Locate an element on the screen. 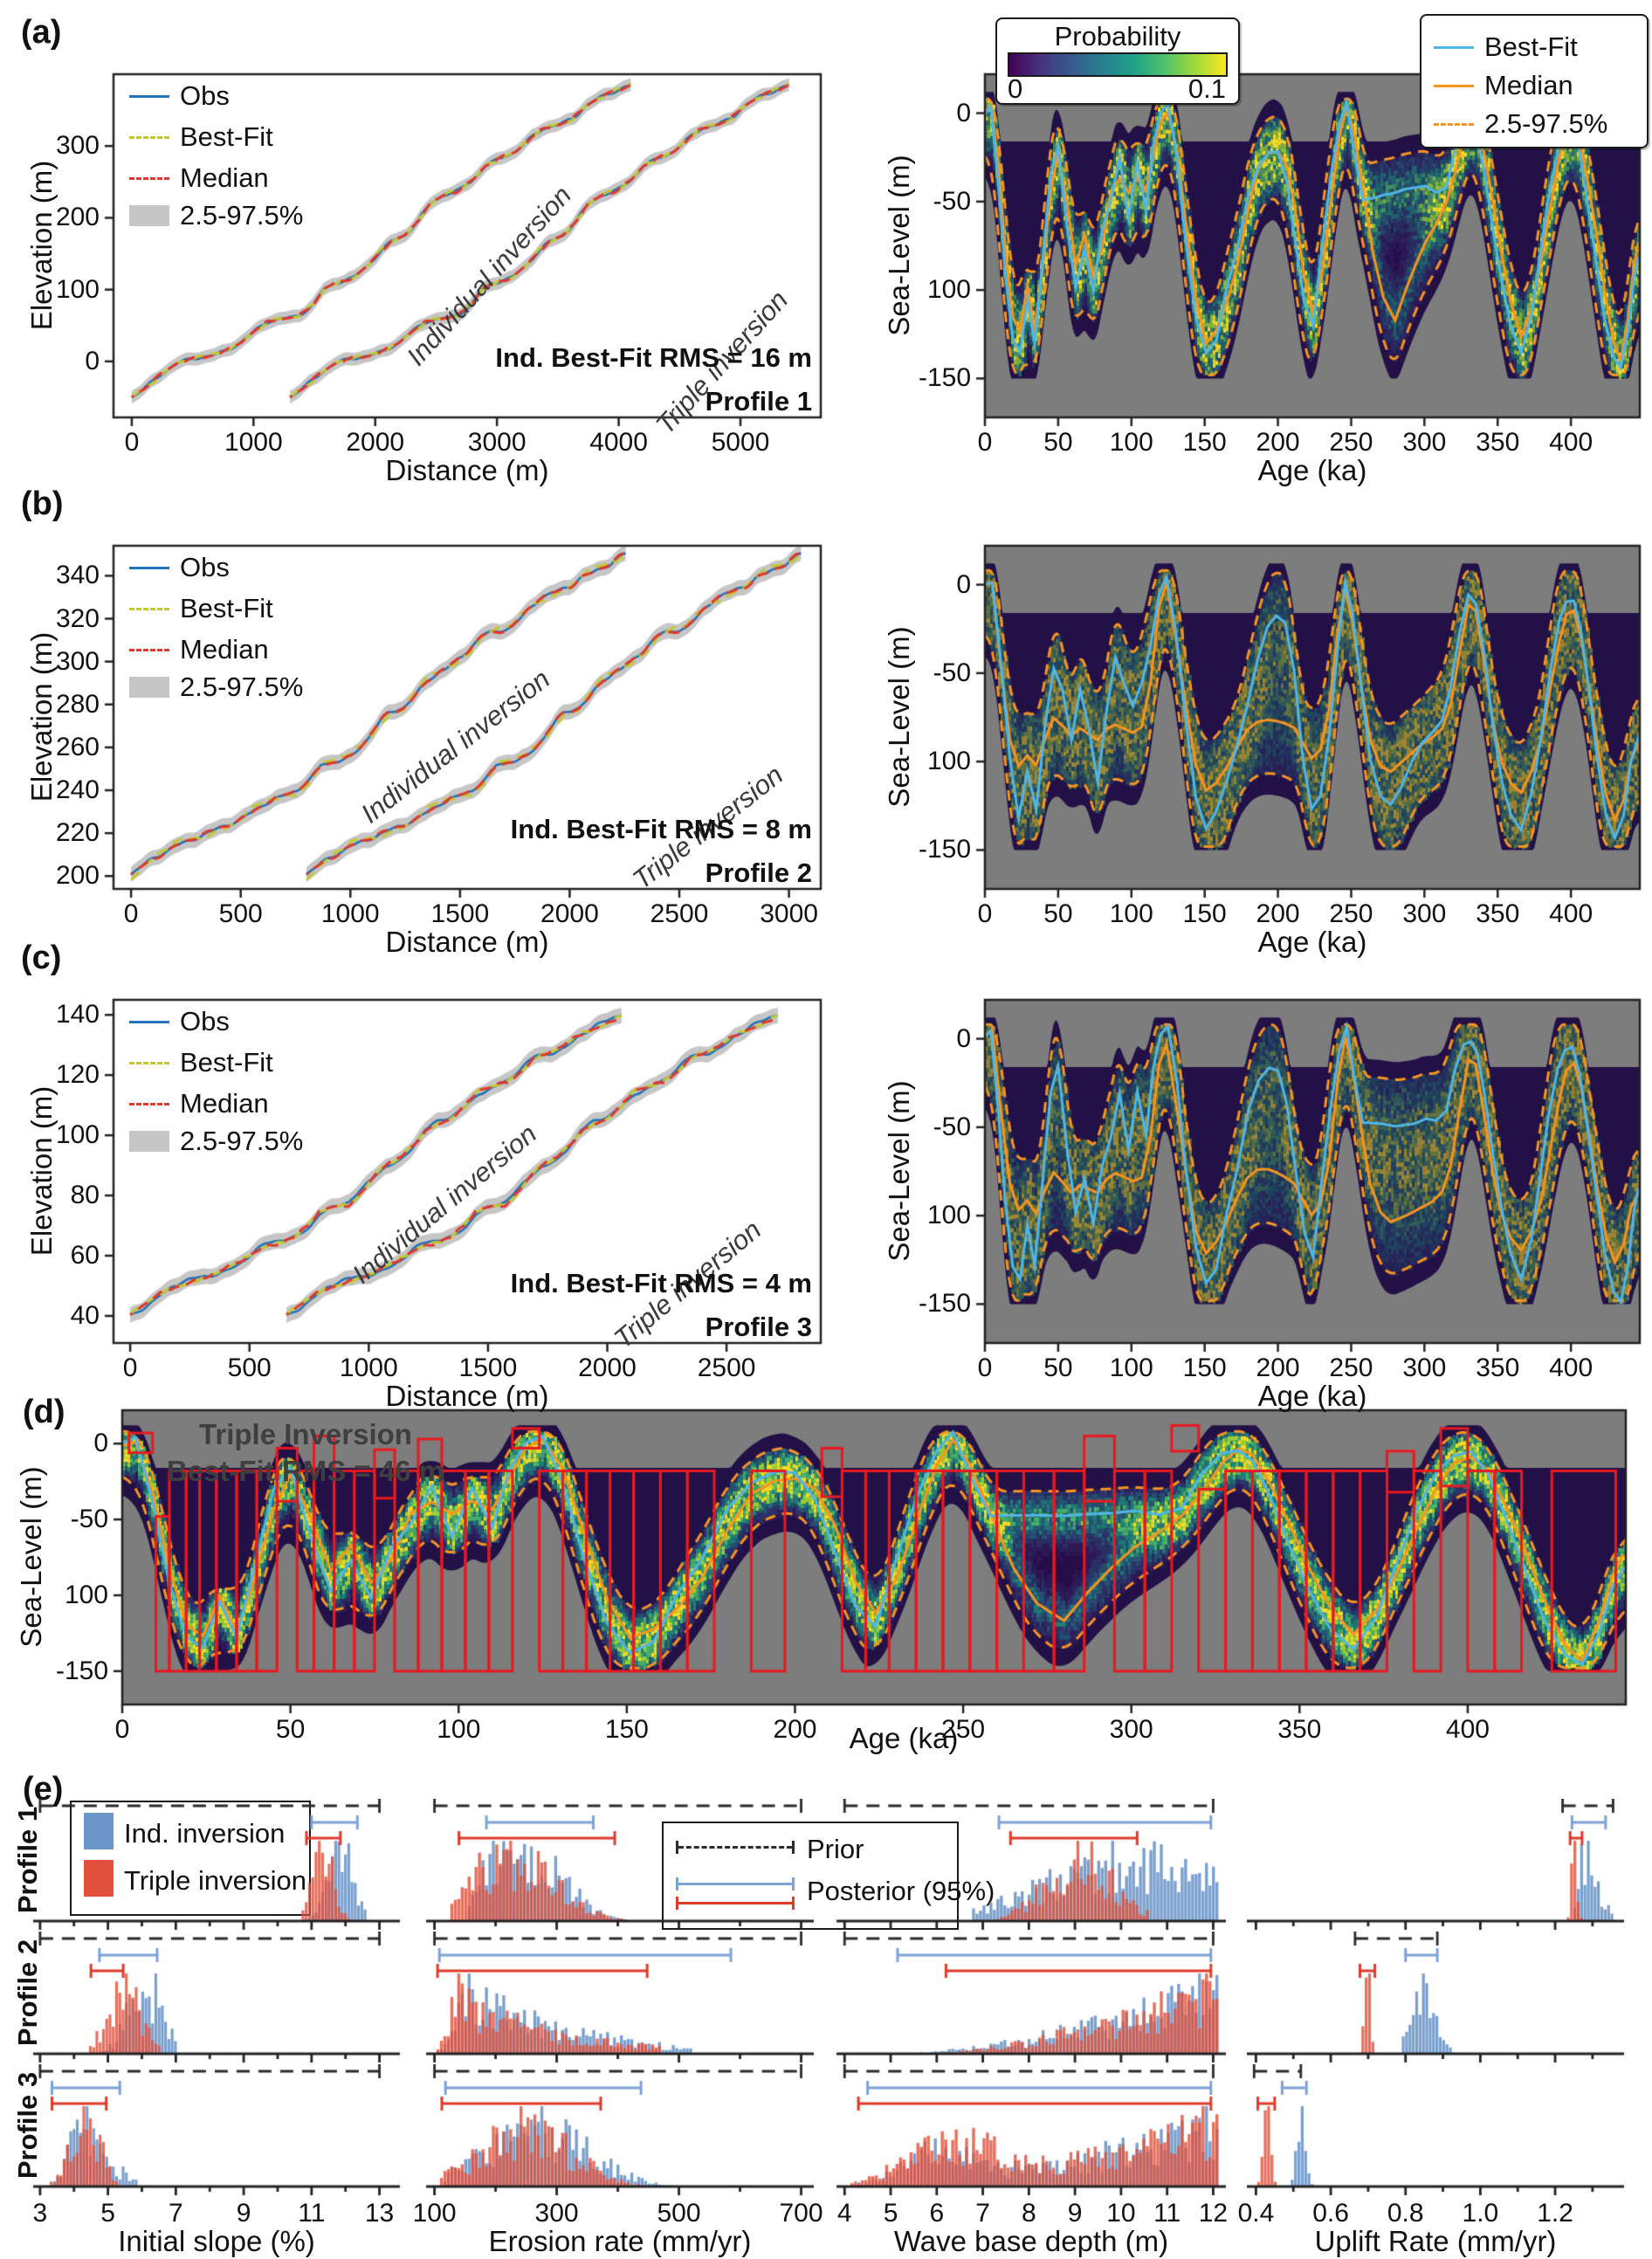  panel-a-sealevel-legend: Best-Fit Median 2.5-97.5% is located at coordinates (1534, 81).